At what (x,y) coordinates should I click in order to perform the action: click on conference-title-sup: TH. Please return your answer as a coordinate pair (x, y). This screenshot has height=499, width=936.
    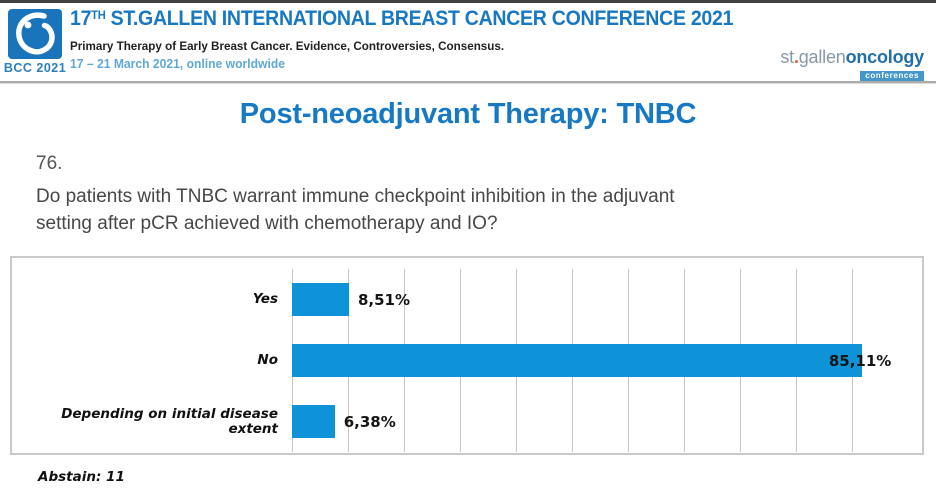
    Looking at the image, I should click on (98, 15).